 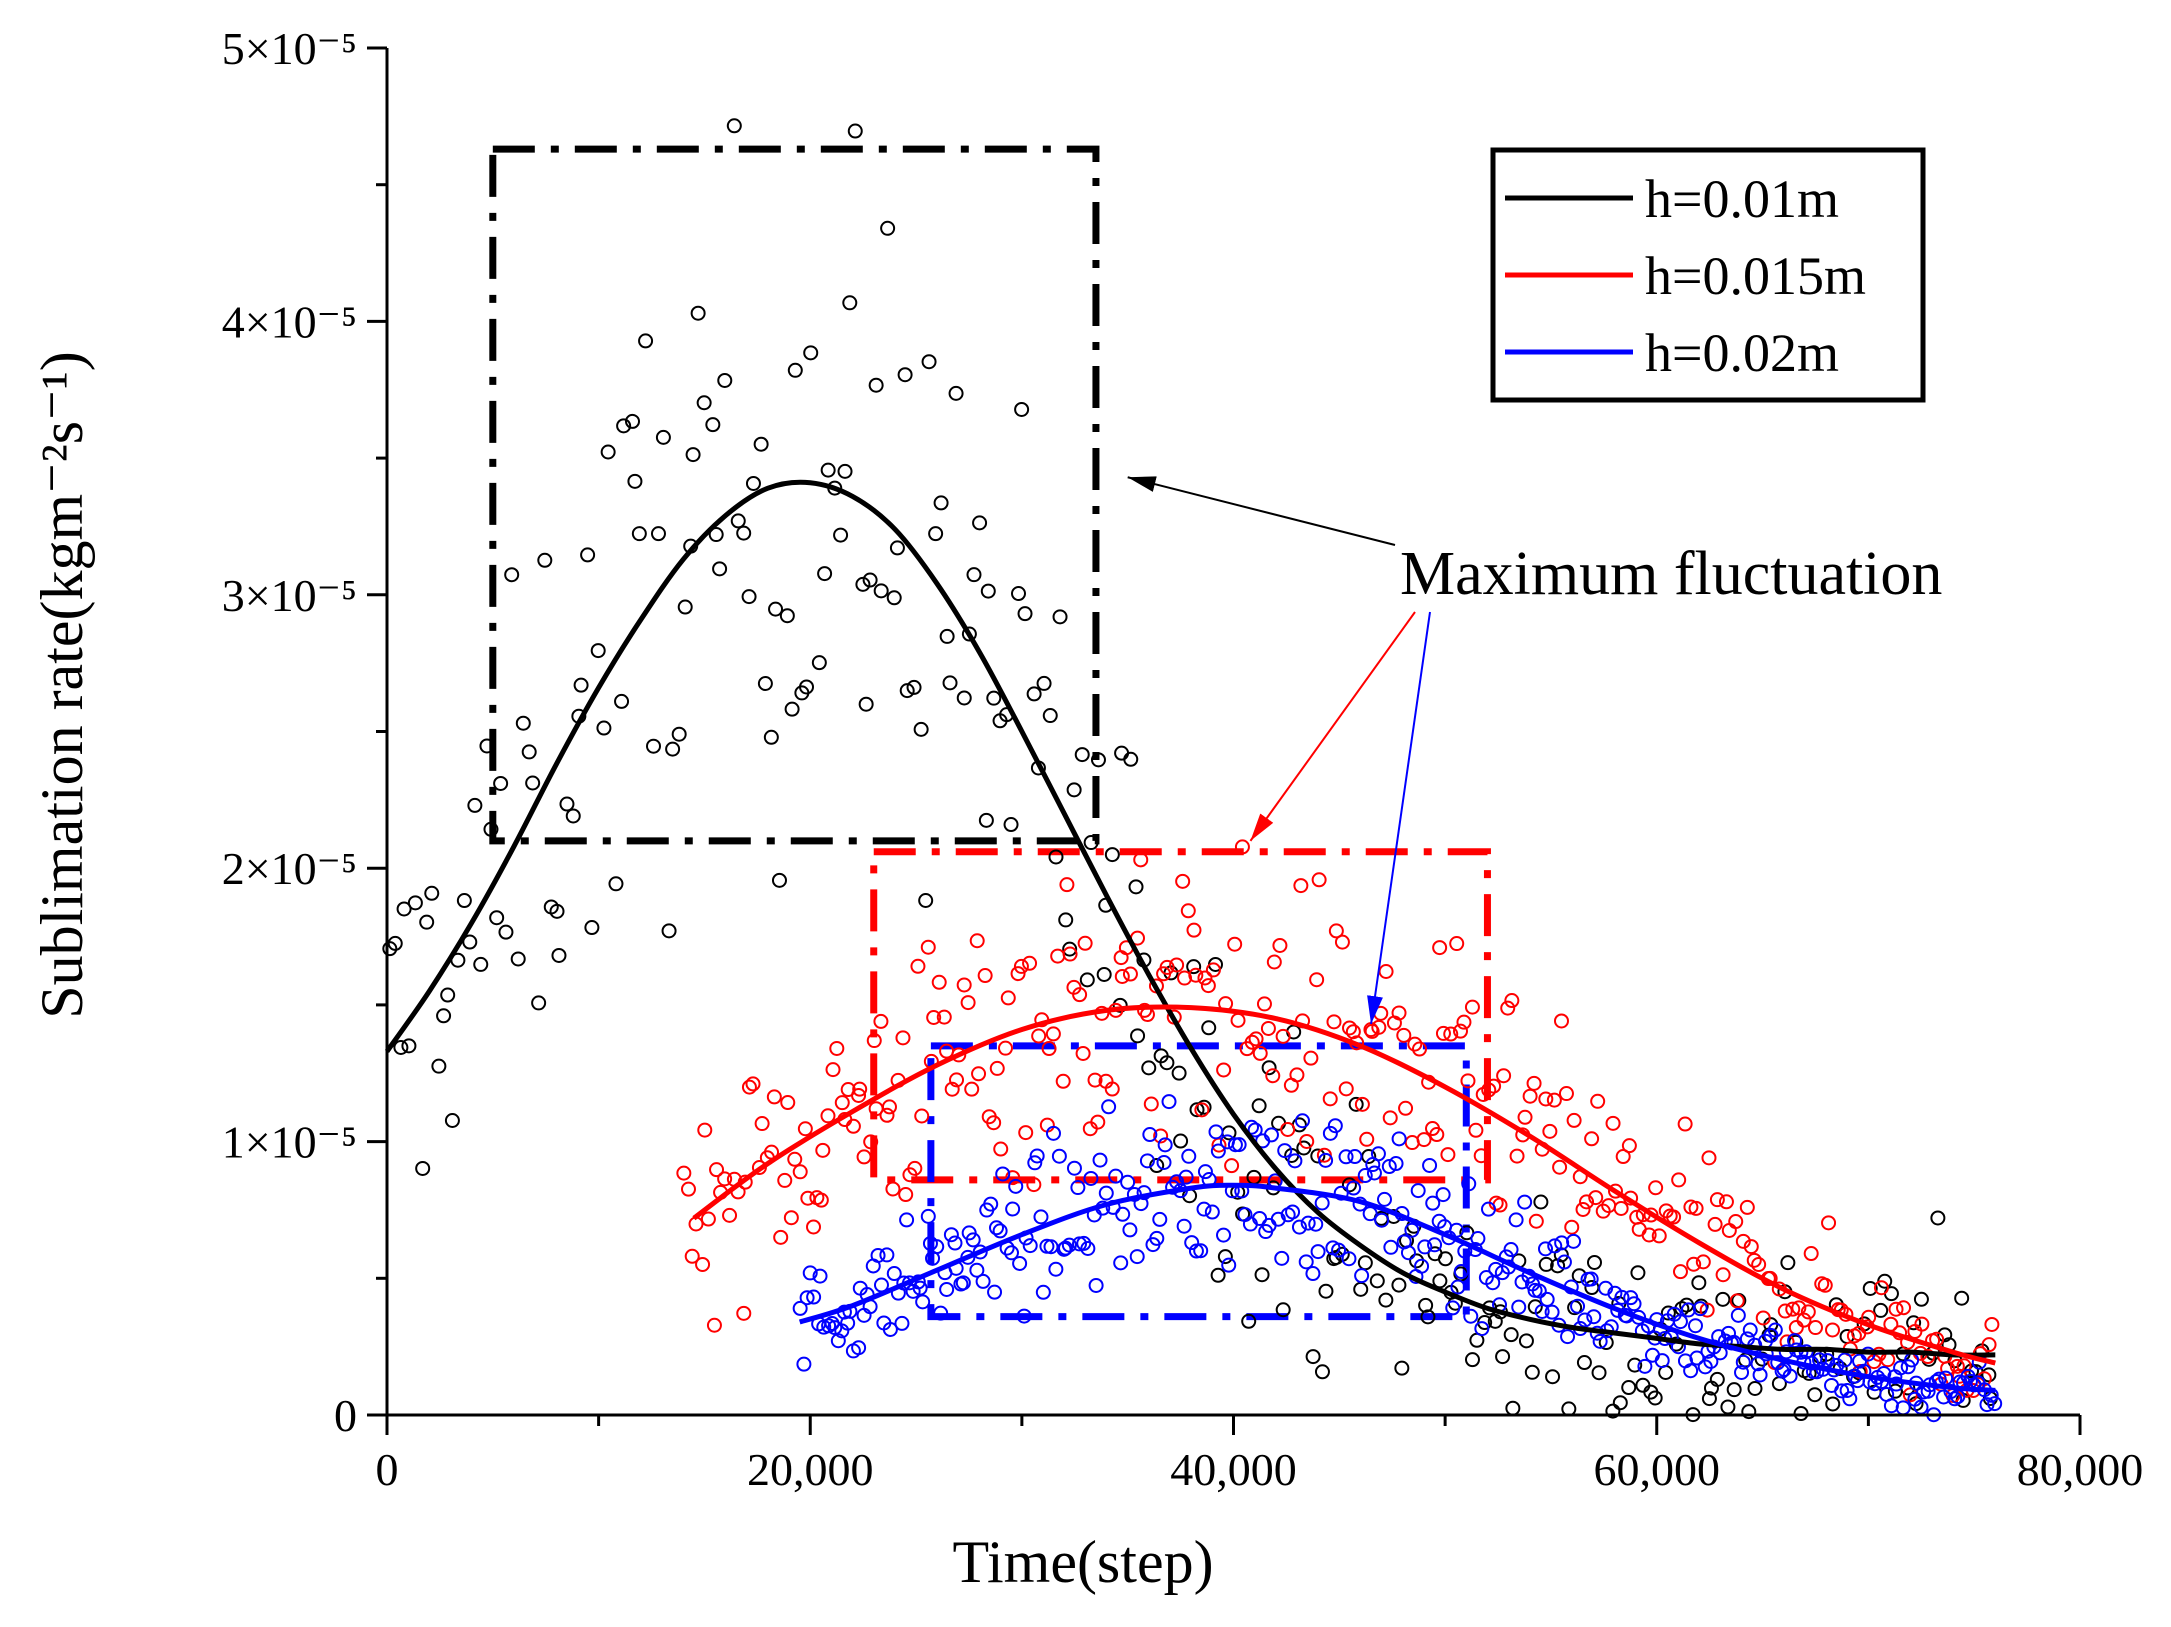 I want to click on legend-label: h=0.01m, so click(x=1742, y=199).